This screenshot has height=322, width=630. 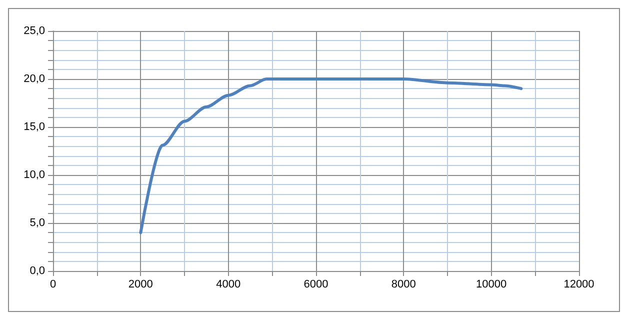 I want to click on x-tick-label: 4000, so click(x=228, y=284).